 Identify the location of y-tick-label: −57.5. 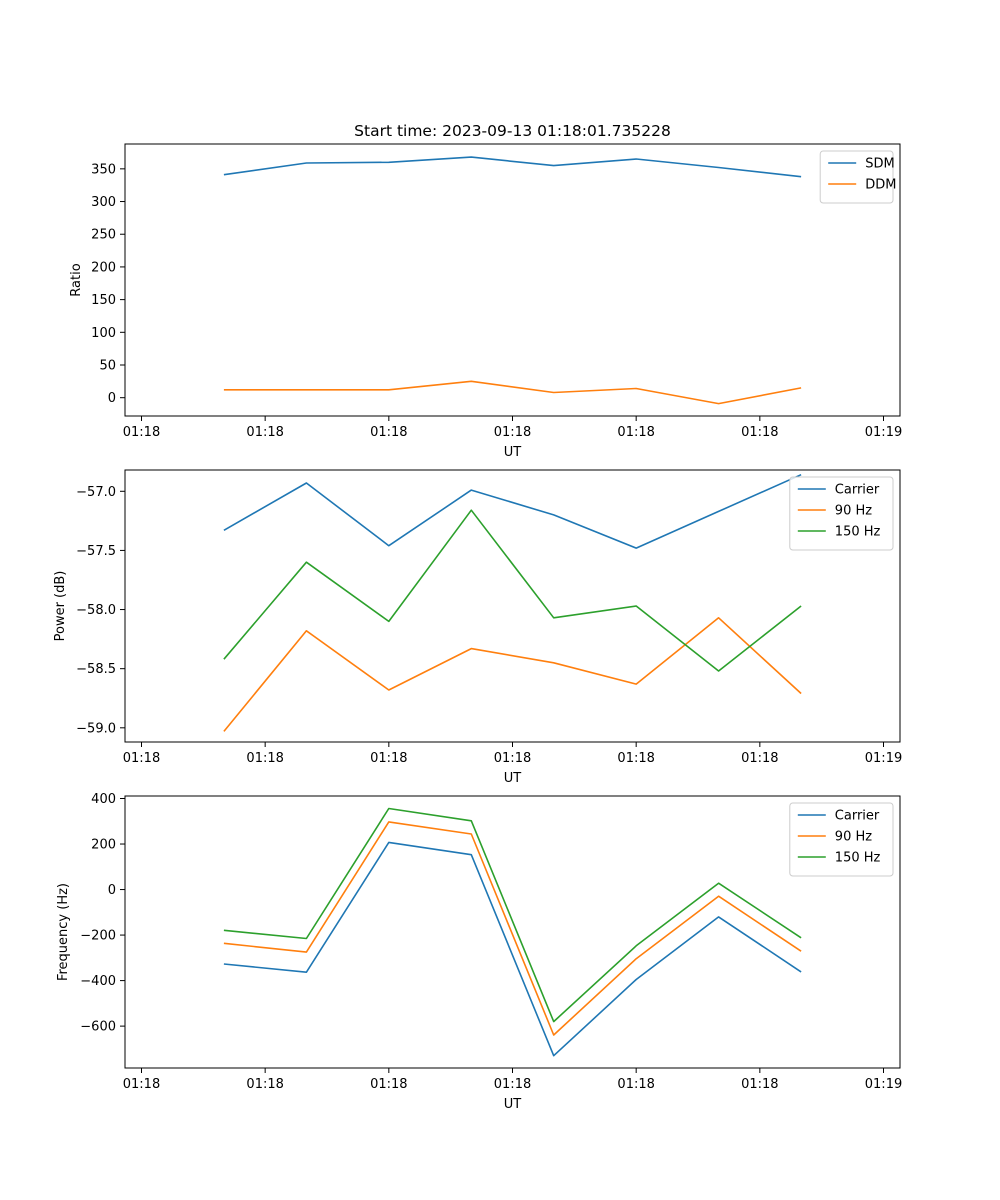
(96, 551).